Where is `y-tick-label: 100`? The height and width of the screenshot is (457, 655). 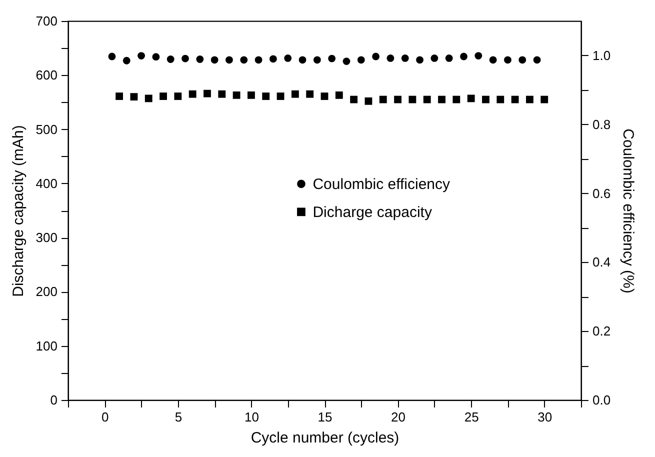
y-tick-label: 100 is located at coordinates (47, 346).